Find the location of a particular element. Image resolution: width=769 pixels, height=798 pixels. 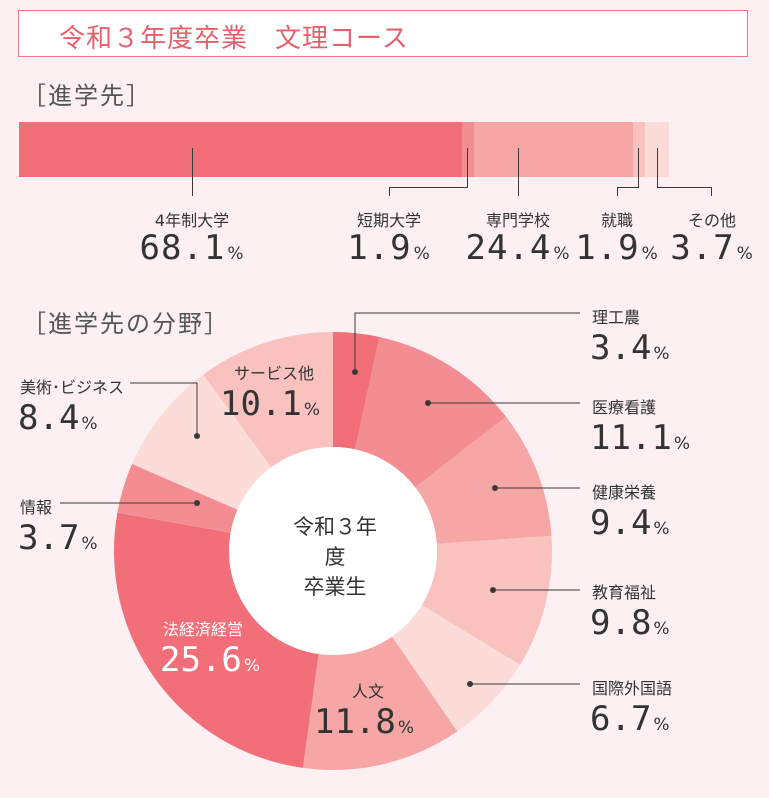

bar-value-3: 1.9% is located at coordinates (617, 248).